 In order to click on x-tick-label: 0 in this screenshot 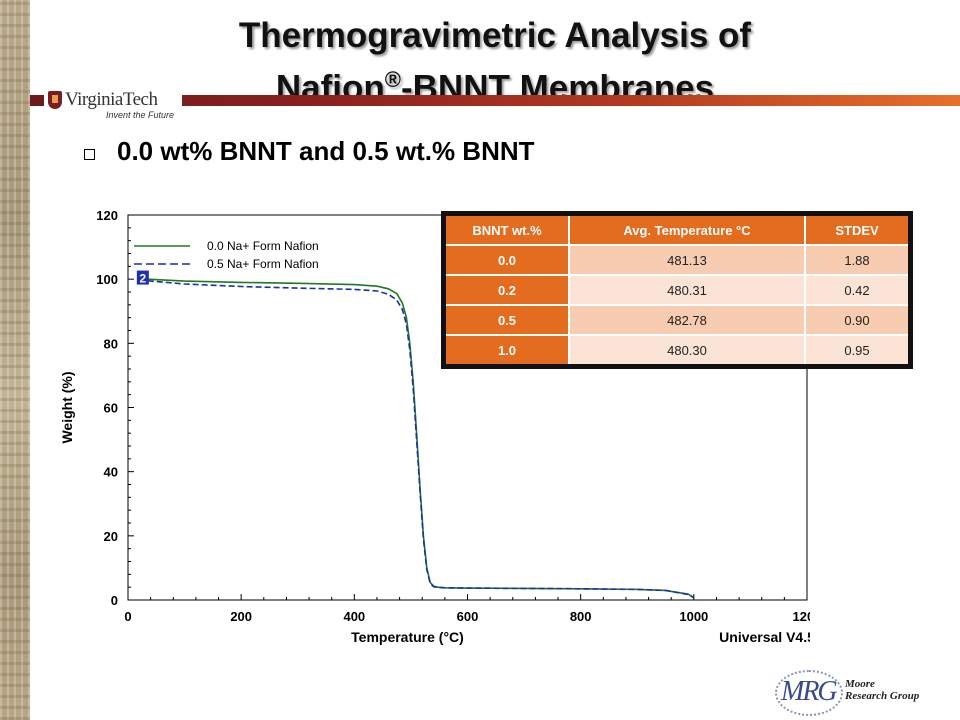, I will do `click(127, 616)`.